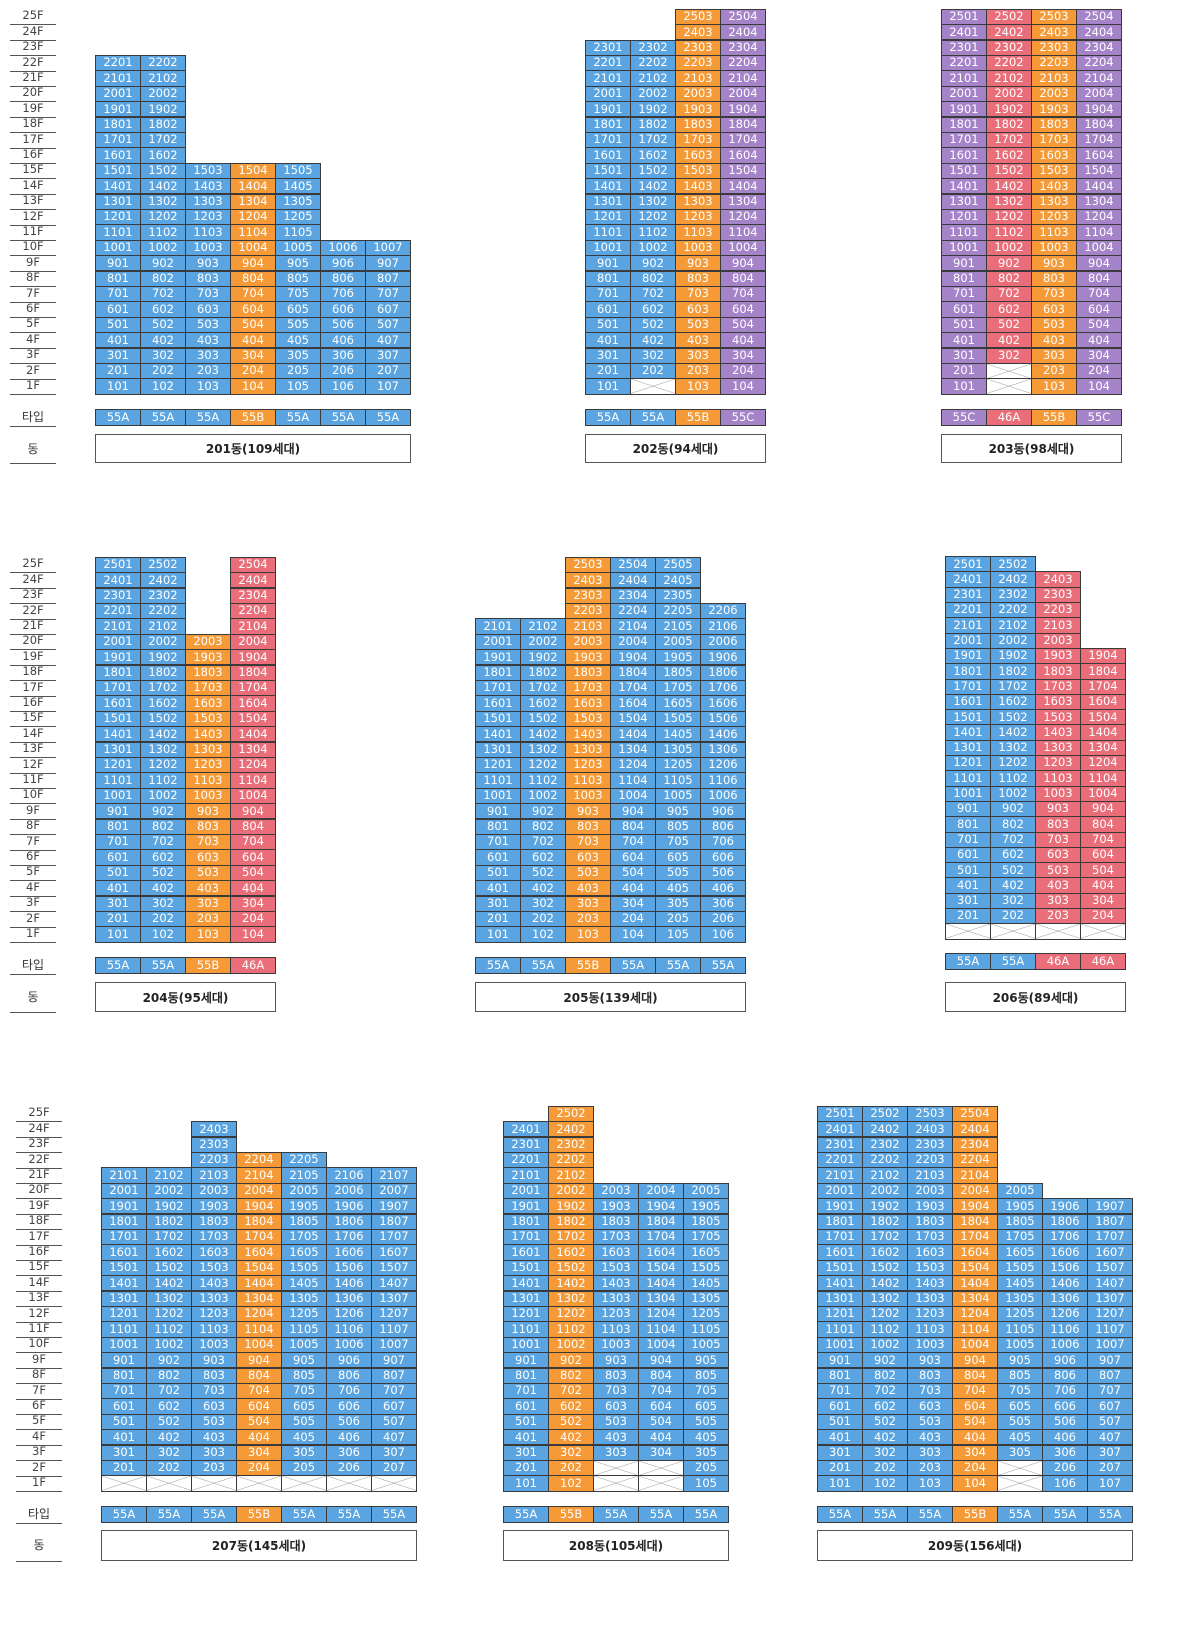  What do you see at coordinates (208, 934) in the screenshot?
I see `unit-cell: 103` at bounding box center [208, 934].